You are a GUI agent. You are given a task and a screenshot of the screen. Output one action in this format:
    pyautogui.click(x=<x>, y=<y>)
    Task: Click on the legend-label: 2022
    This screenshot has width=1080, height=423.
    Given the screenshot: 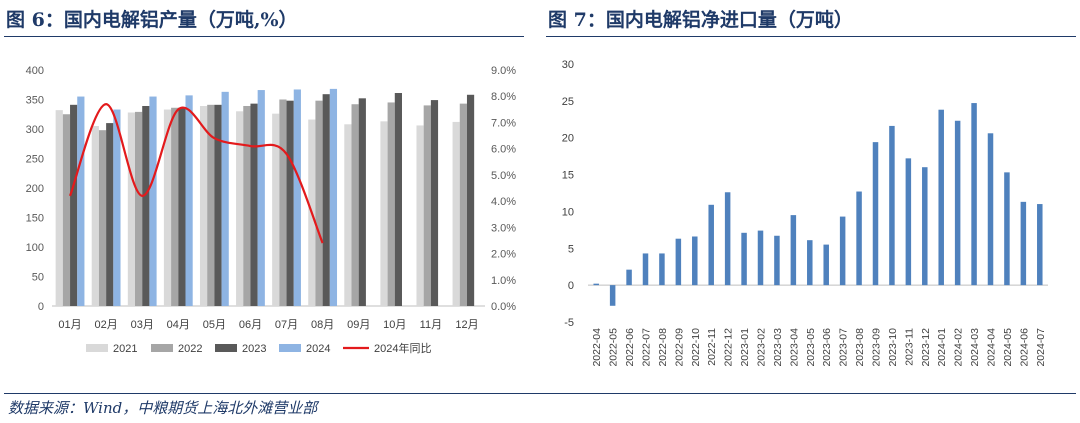 What is the action you would take?
    pyautogui.click(x=190, y=349)
    